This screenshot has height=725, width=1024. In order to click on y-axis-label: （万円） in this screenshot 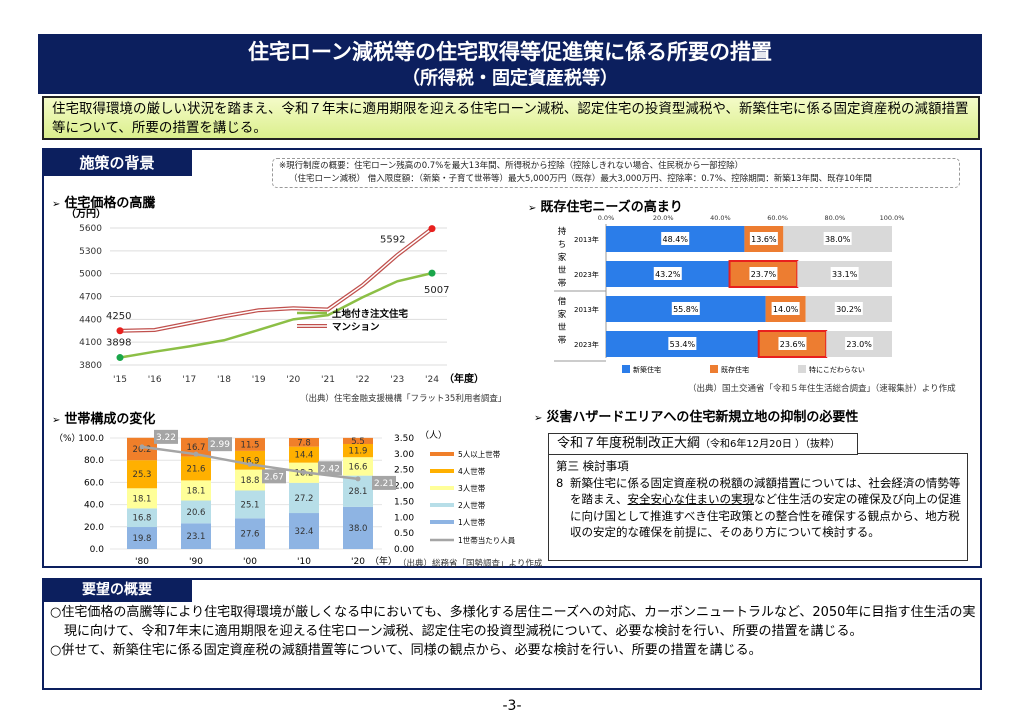, I will do `click(86, 213)`.